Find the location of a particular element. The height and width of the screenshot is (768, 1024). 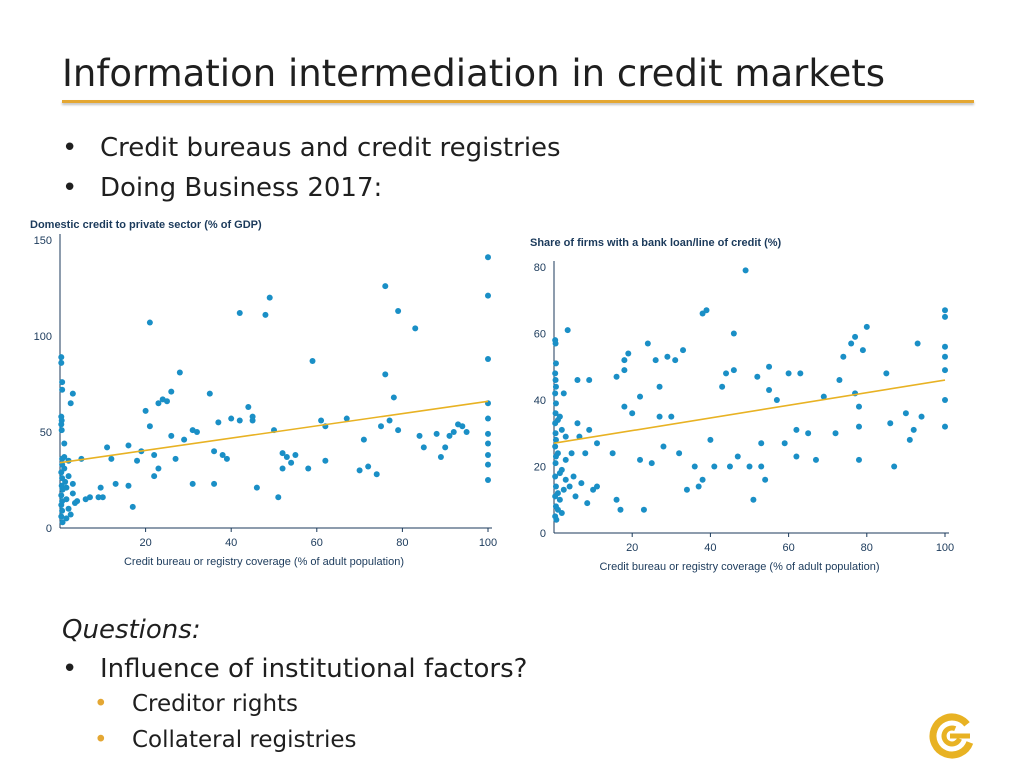

trend-line is located at coordinates (749, 412).